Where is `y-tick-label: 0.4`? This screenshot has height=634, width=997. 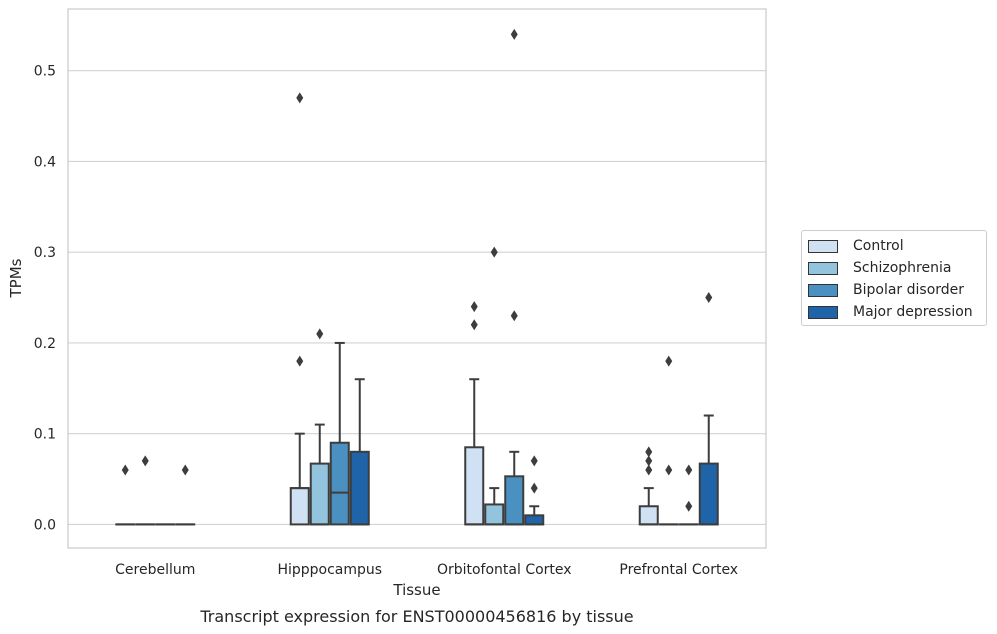 y-tick-label: 0.4 is located at coordinates (45, 162).